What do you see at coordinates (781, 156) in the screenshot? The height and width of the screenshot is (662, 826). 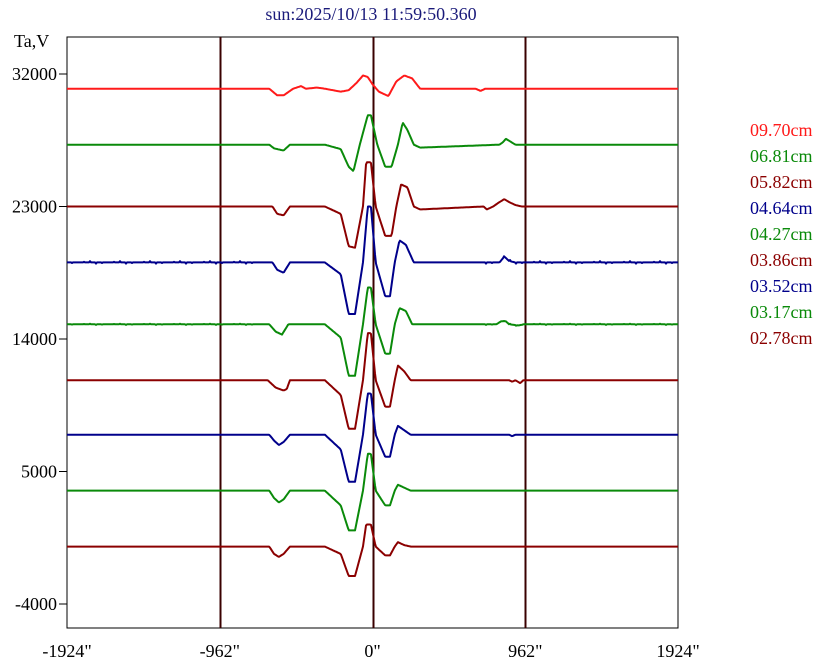 I see `legend-entry-1: 06.81cm` at bounding box center [781, 156].